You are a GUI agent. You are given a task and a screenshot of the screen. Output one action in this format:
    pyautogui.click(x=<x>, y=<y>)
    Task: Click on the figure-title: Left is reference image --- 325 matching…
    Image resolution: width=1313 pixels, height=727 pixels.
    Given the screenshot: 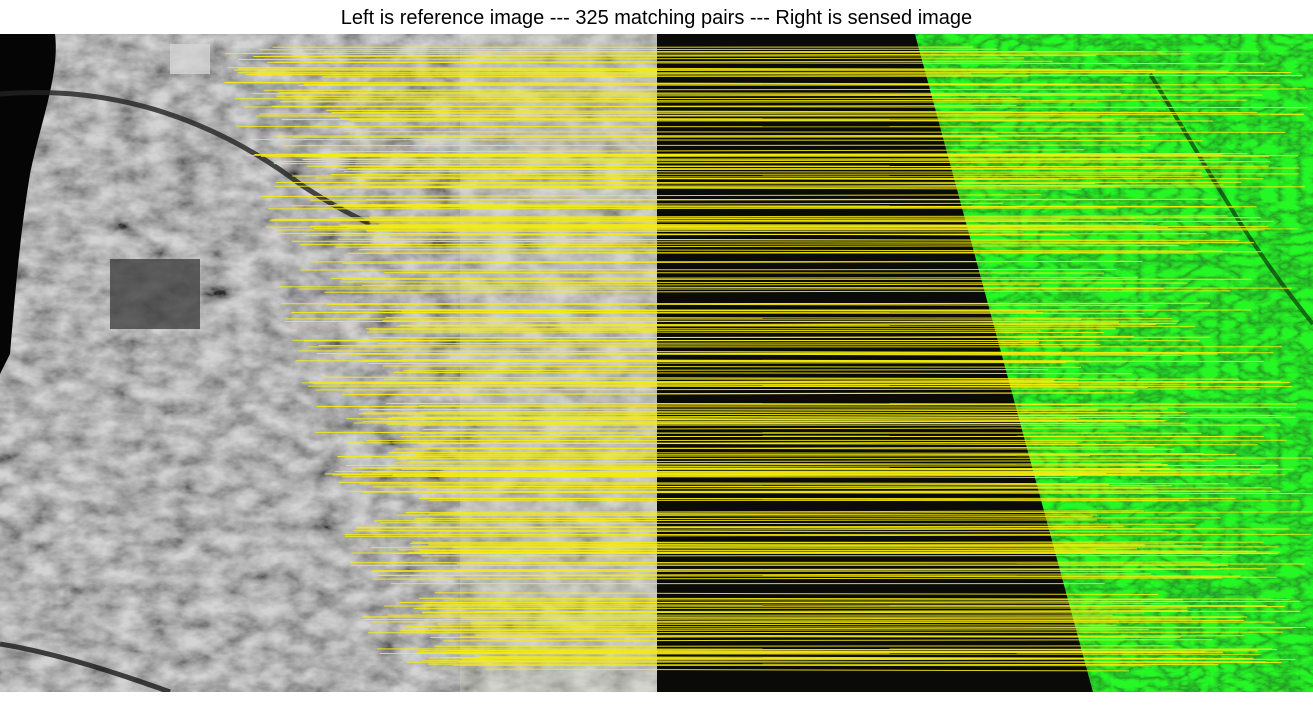 What is the action you would take?
    pyautogui.click(x=656, y=18)
    